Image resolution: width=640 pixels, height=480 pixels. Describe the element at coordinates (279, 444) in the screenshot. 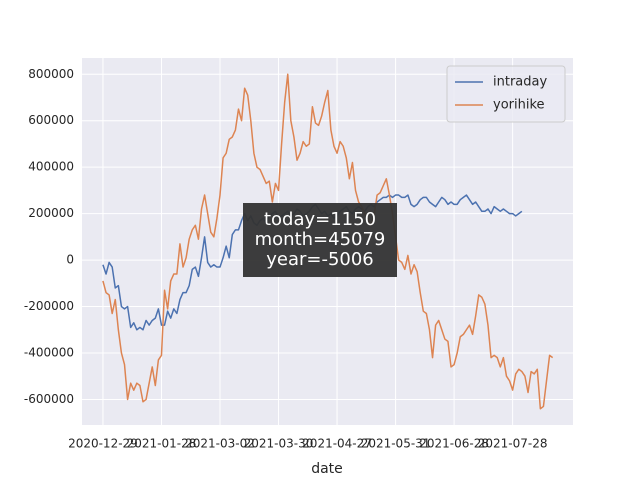

I see `x-tick-label: 2021-03-30` at that location.